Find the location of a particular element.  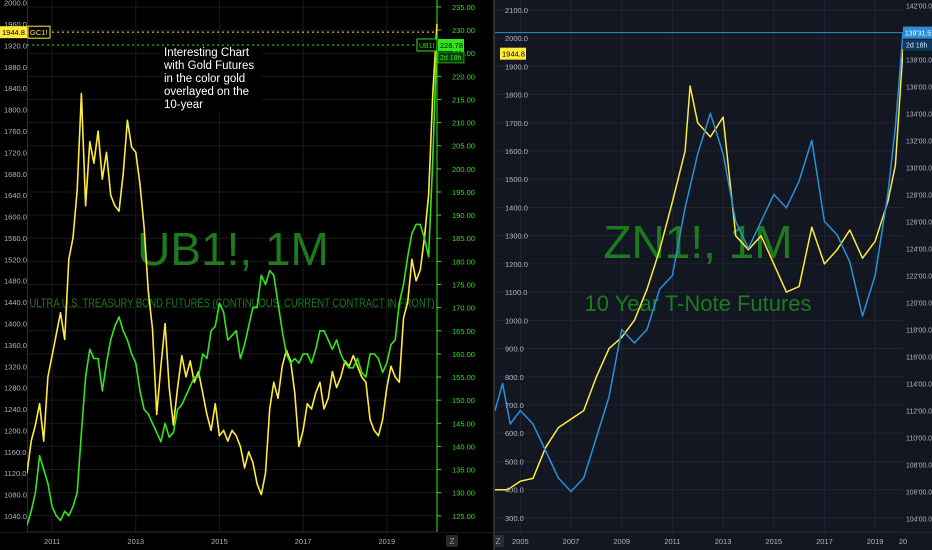

left-axis-tick-label: 400.0 is located at coordinates (514, 490).